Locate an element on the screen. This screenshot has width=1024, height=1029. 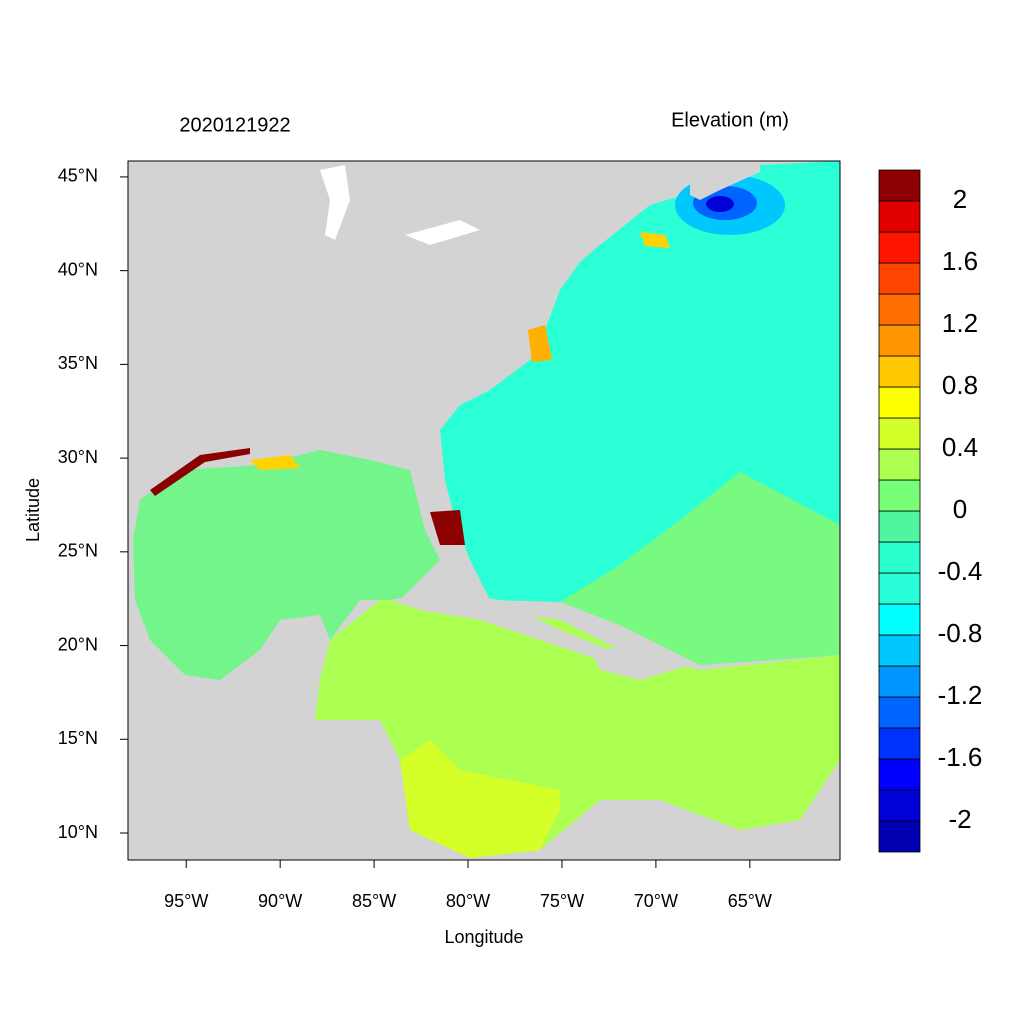
long-island-high is located at coordinates (655, 240).